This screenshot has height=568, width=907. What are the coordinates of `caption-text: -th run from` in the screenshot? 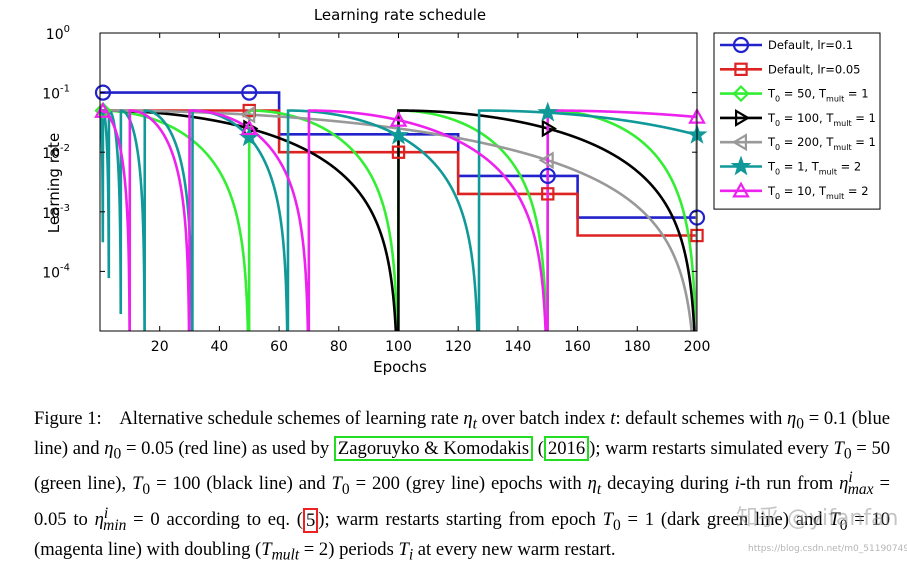 It's located at (786, 484).